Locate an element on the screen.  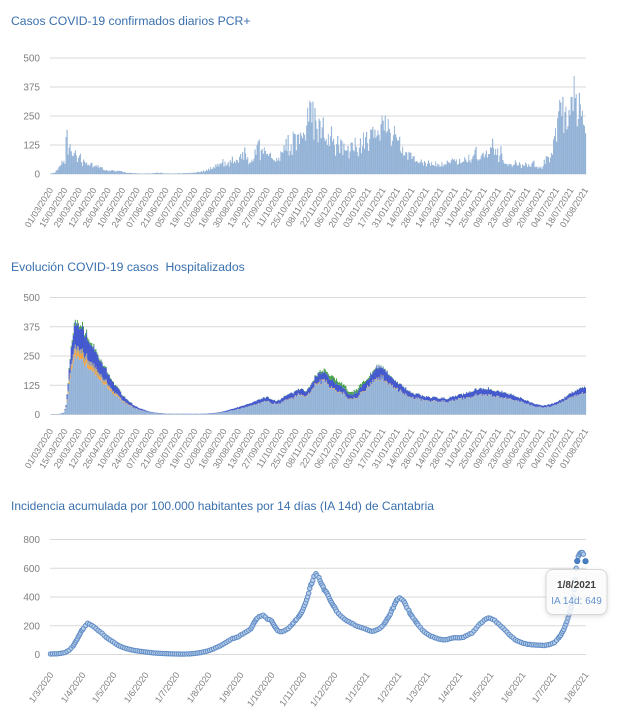
svg-text: 800 is located at coordinates (31, 540).